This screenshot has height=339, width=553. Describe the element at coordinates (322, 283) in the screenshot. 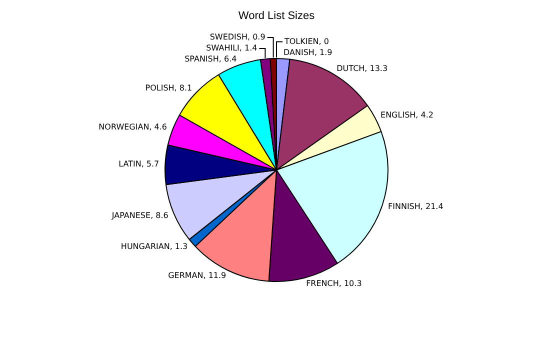

I see `slice-label: FRENCH` at that location.